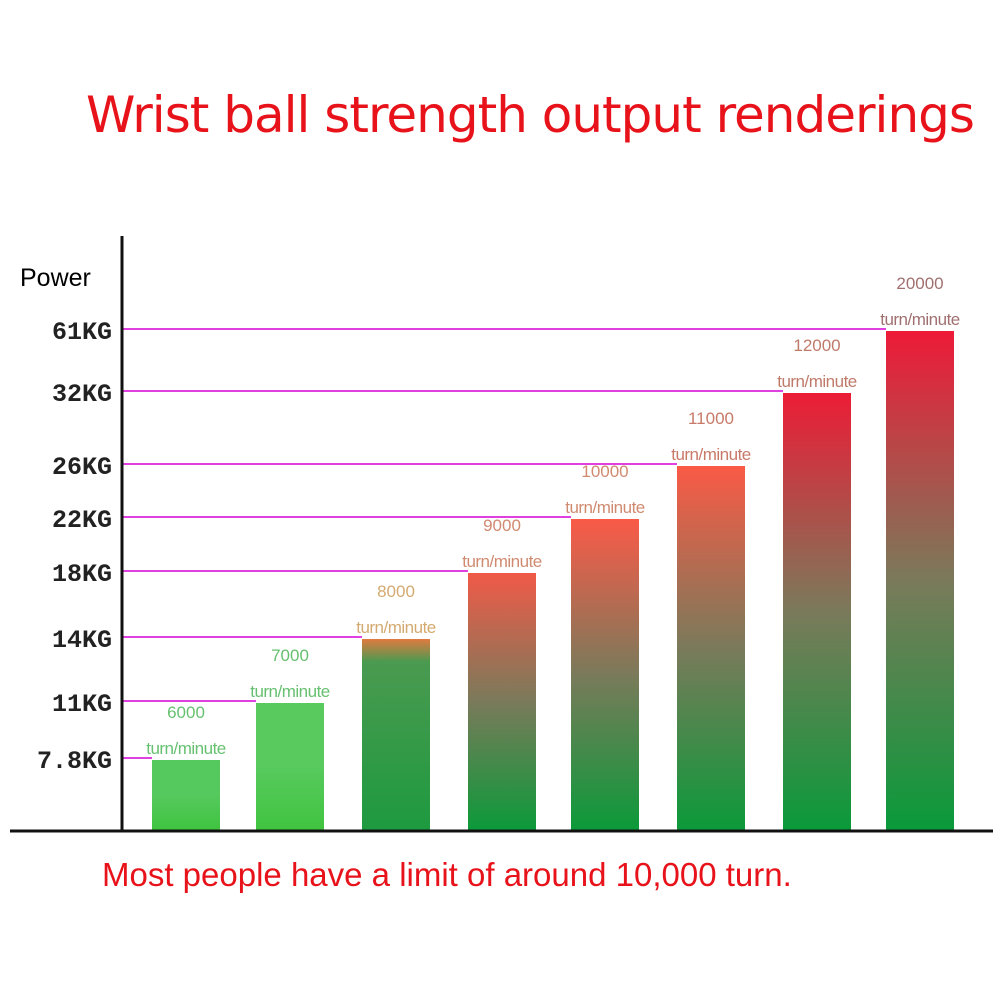 This screenshot has height=1000, width=1000. I want to click on bar-value-label: 7000, so click(290, 655).